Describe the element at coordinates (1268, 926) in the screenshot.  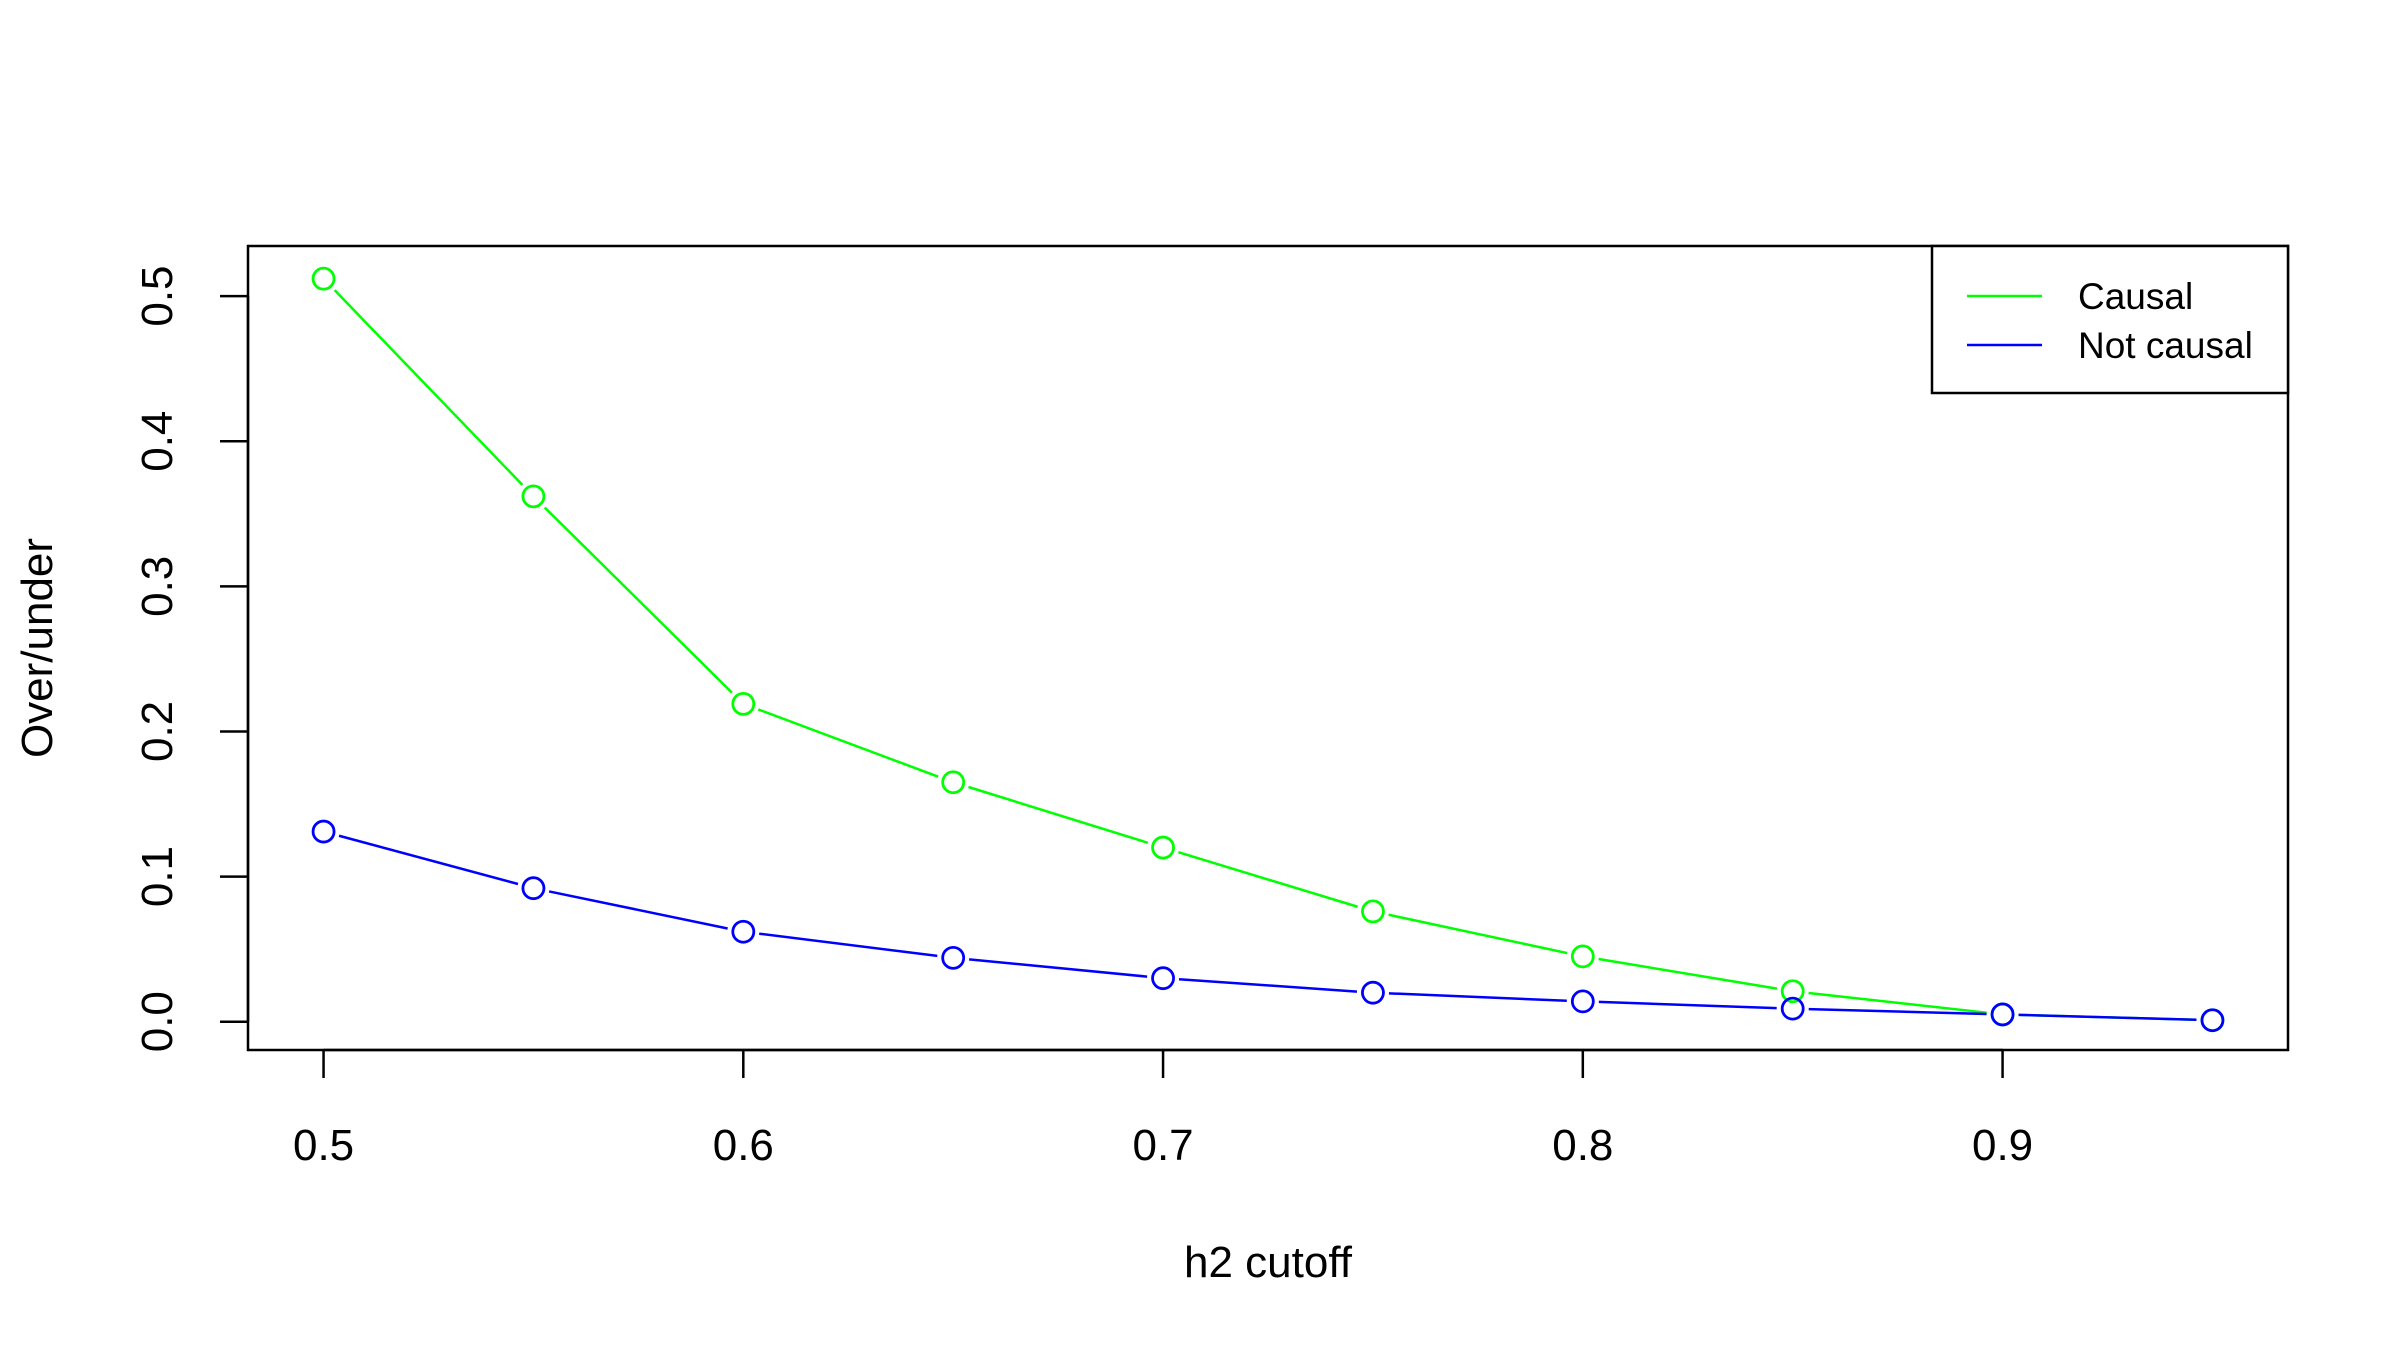
I see `series-not-causal` at that location.